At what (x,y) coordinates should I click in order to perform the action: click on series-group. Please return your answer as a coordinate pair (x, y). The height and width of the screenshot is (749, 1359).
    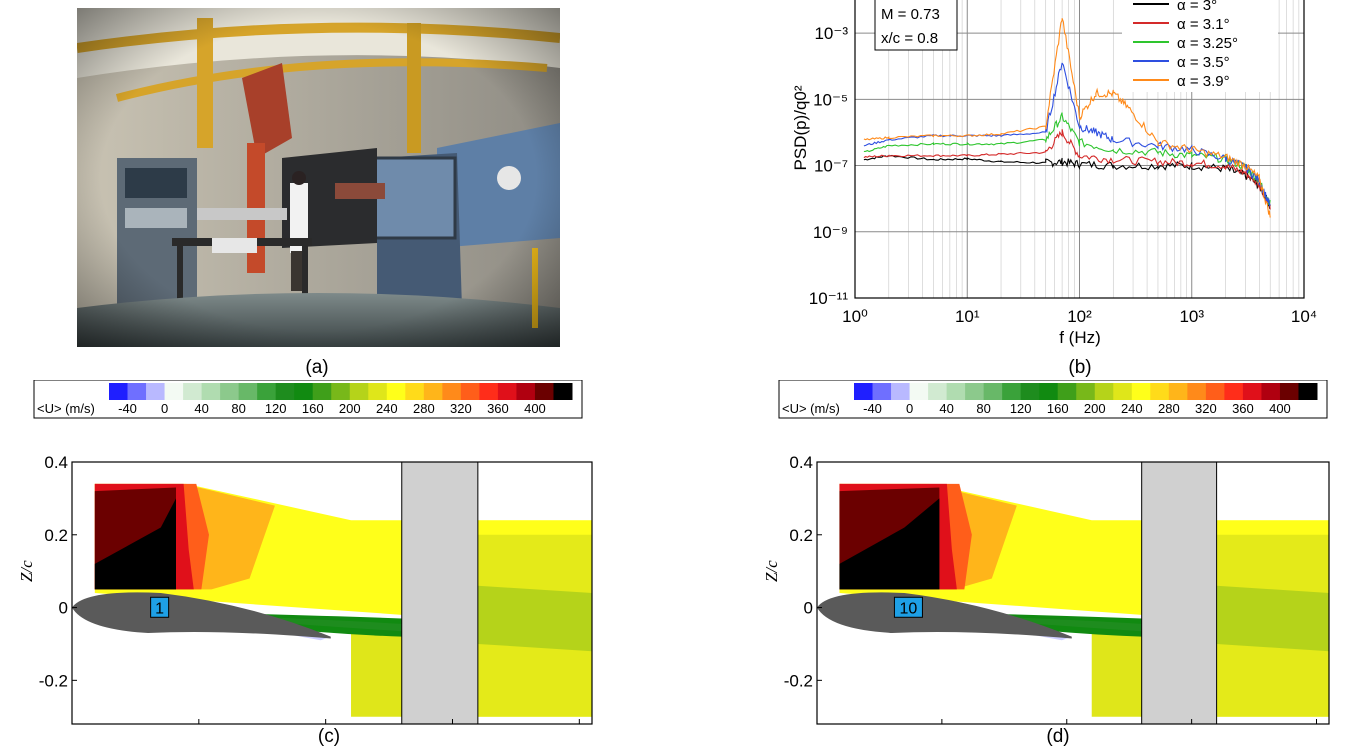
    Looking at the image, I should click on (1067, 118).